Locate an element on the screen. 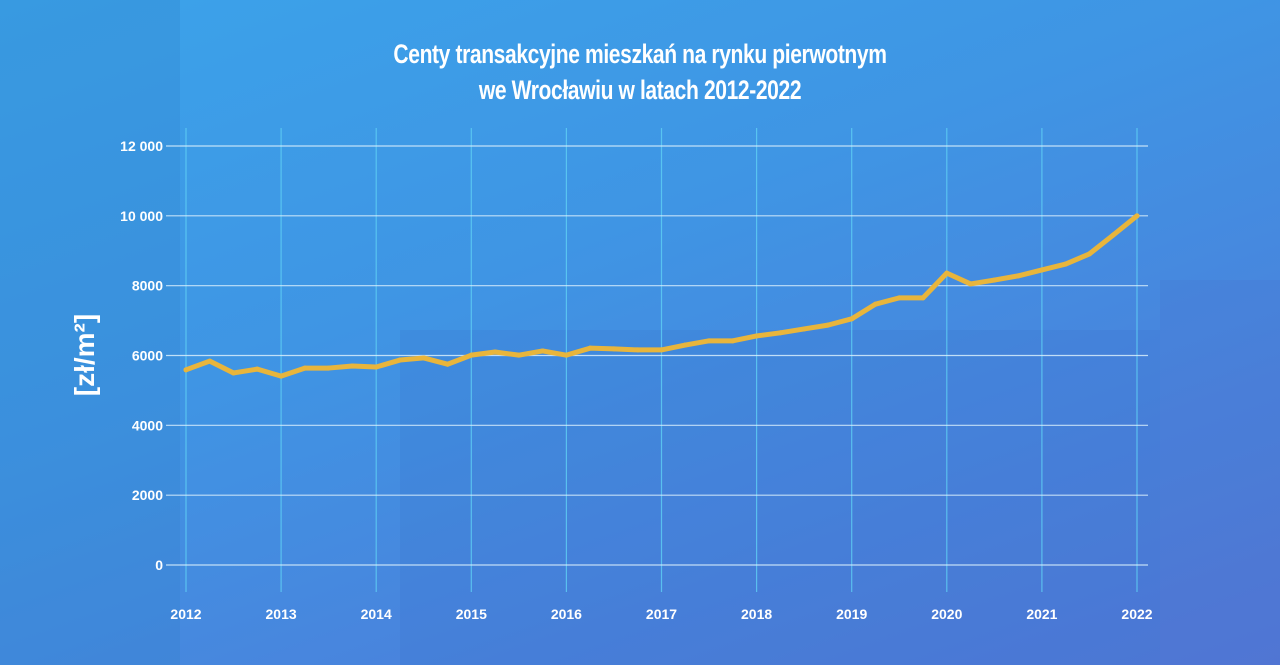 The height and width of the screenshot is (665, 1280). x-tick-label: 2017 is located at coordinates (661, 614).